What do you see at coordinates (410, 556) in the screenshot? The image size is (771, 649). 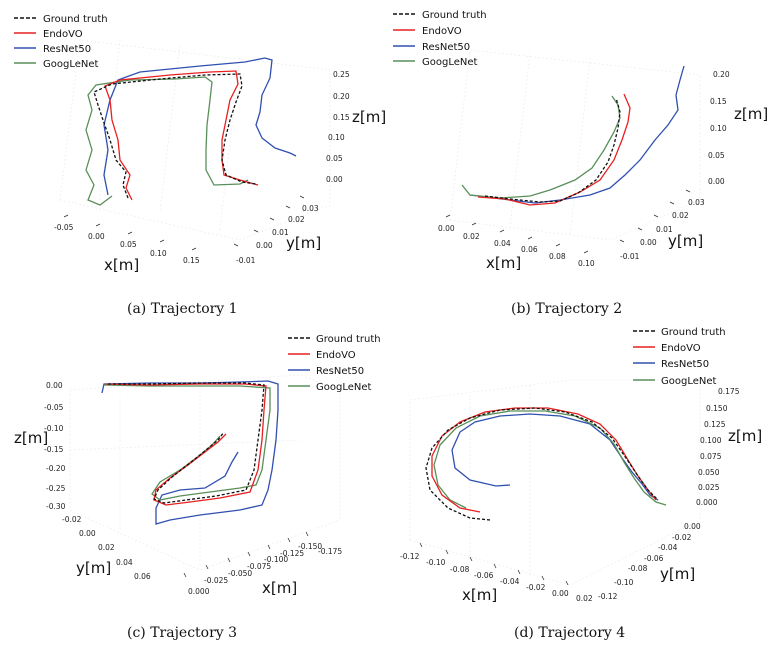 I see `tick-d-x--0.12: -0.12` at bounding box center [410, 556].